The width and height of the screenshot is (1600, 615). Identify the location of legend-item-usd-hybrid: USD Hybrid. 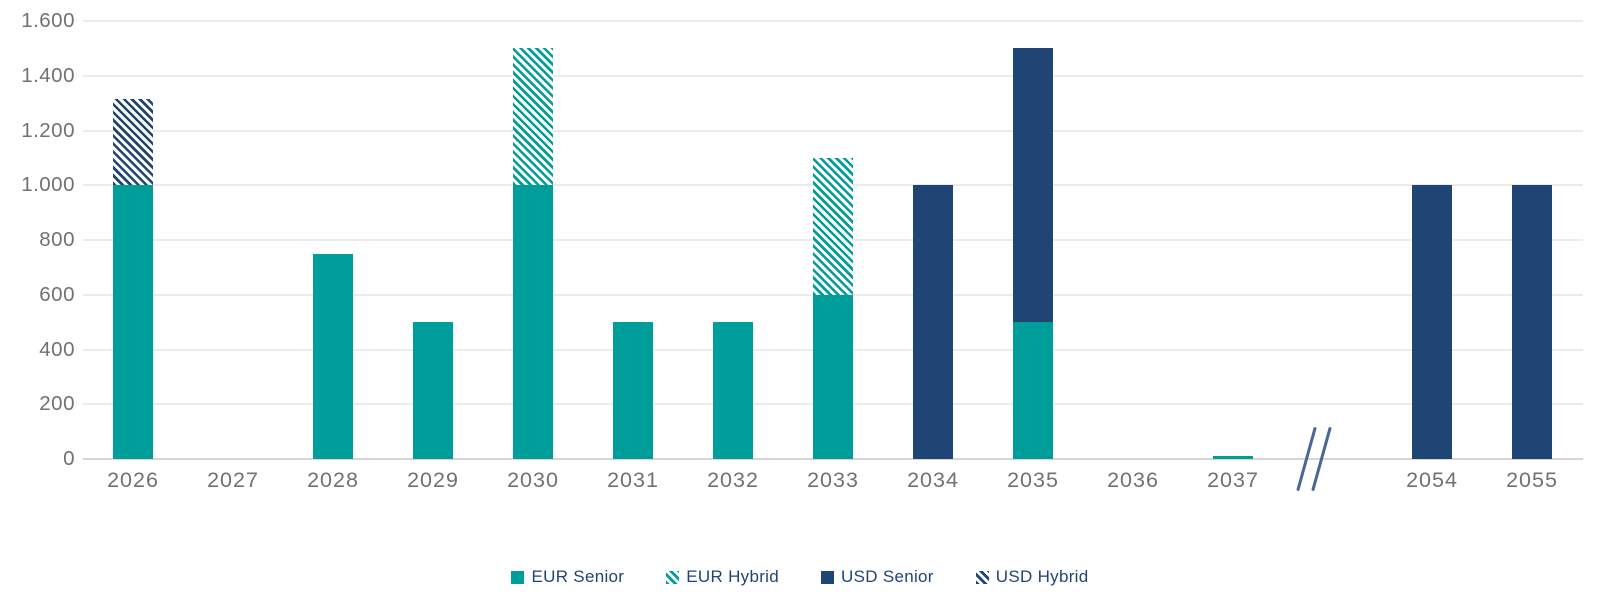
(1032, 577).